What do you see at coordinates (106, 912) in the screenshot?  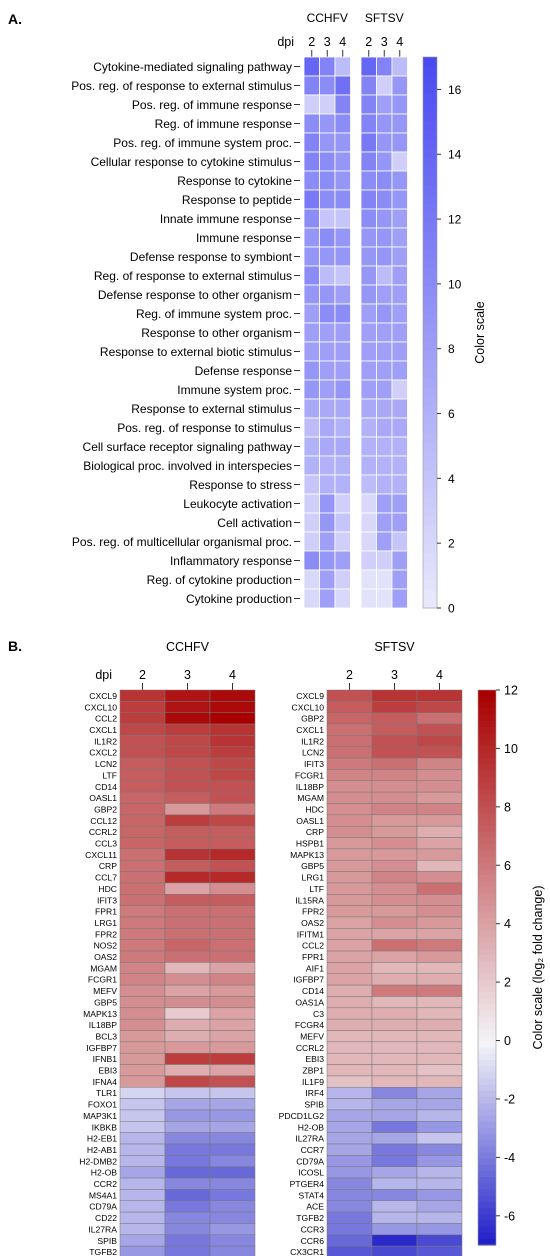 I see `row-label: FPR1` at bounding box center [106, 912].